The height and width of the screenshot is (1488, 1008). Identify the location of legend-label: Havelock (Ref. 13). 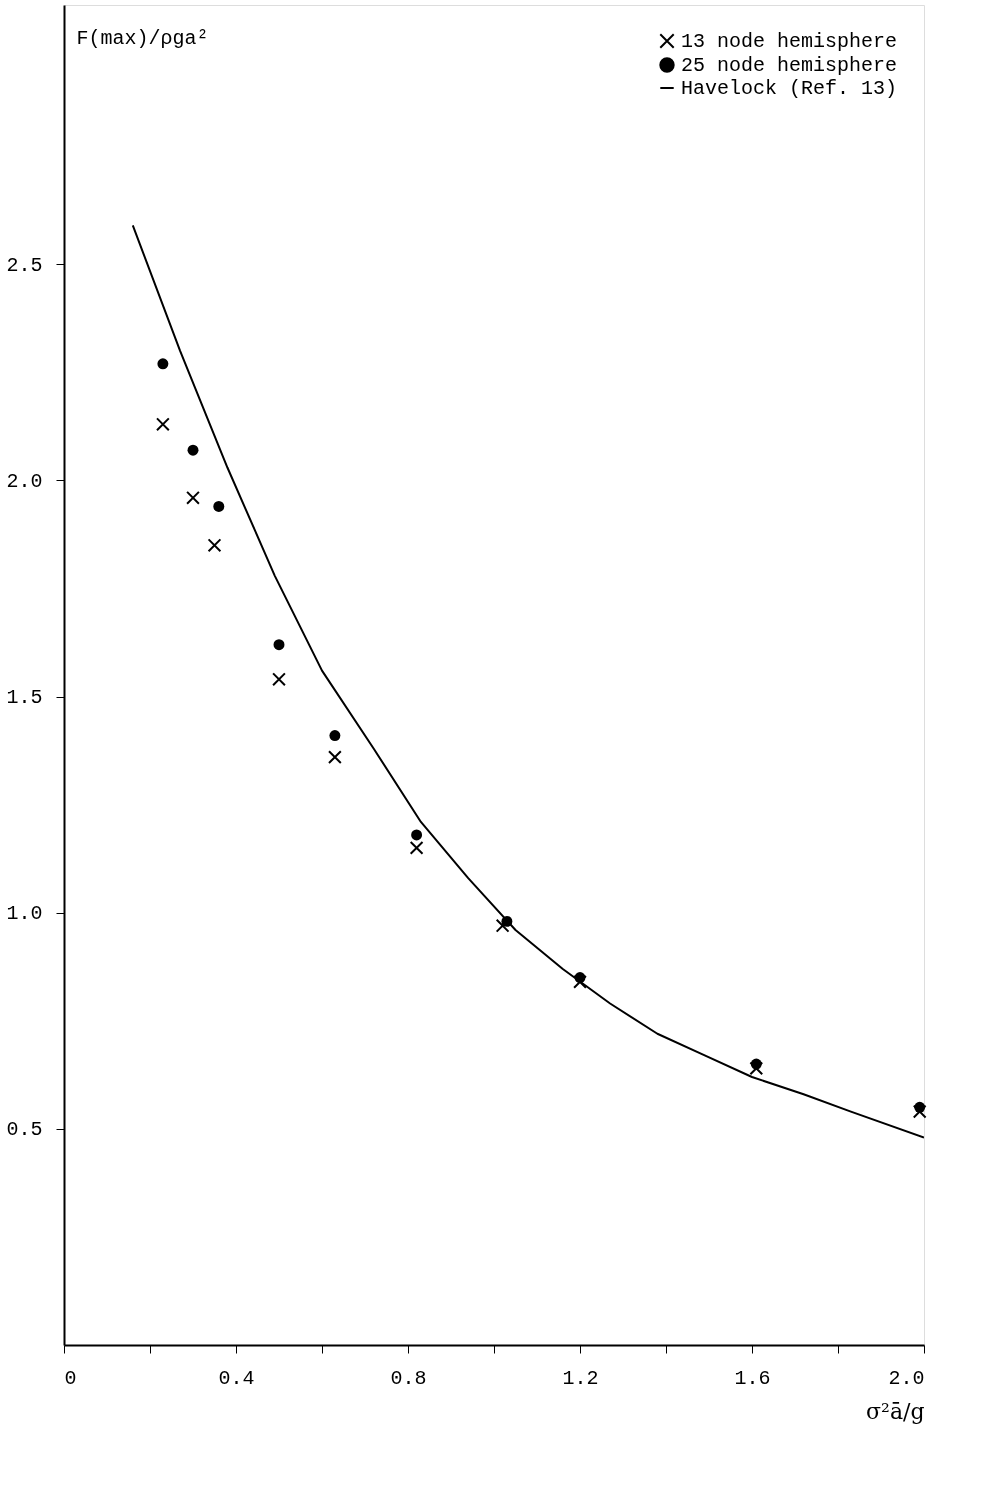
(789, 88).